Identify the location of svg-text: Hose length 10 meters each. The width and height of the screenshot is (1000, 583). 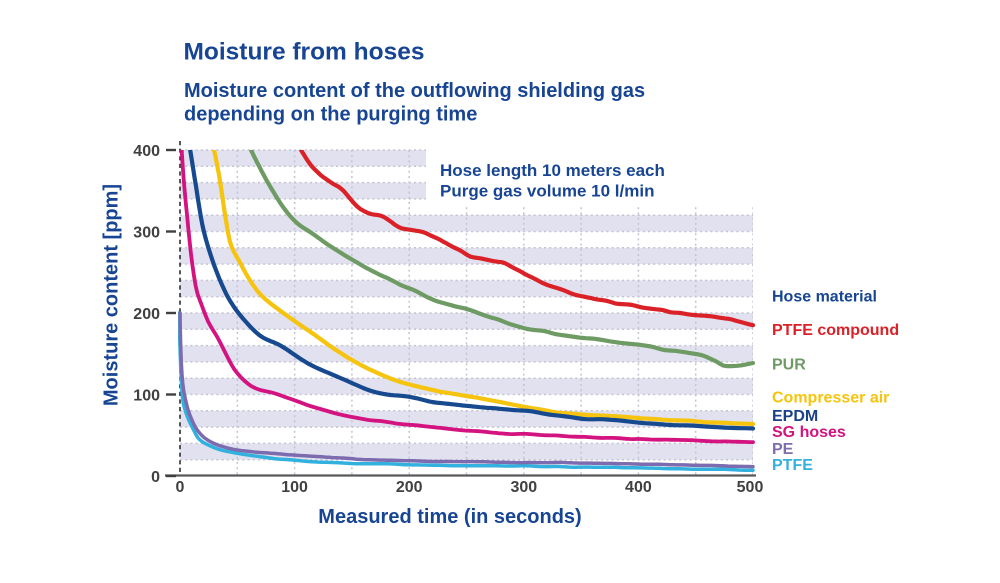
(552, 170).